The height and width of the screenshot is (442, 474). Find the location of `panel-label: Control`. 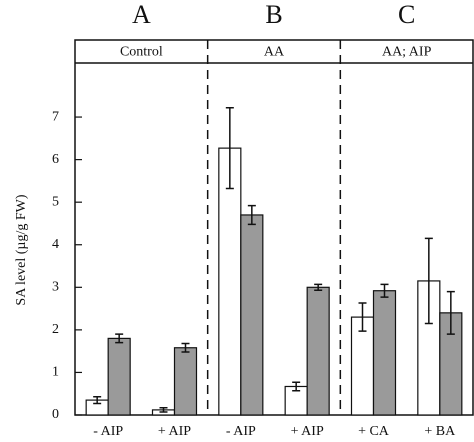

panel-label: Control is located at coordinates (141, 52).